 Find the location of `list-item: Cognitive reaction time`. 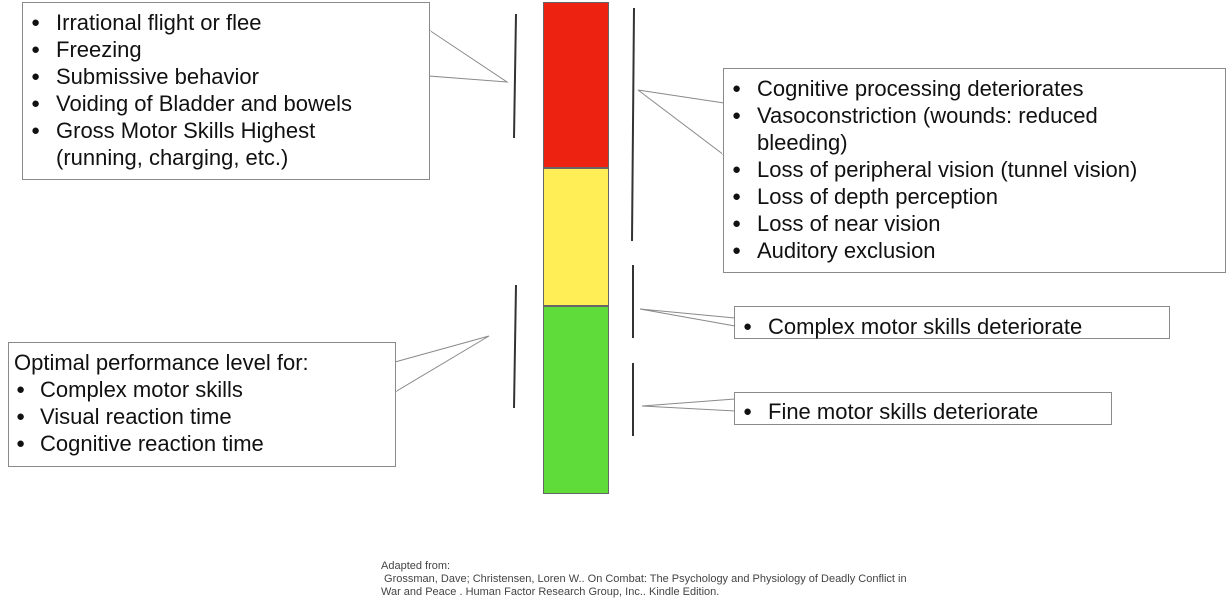

list-item: Cognitive reaction time is located at coordinates (204, 443).